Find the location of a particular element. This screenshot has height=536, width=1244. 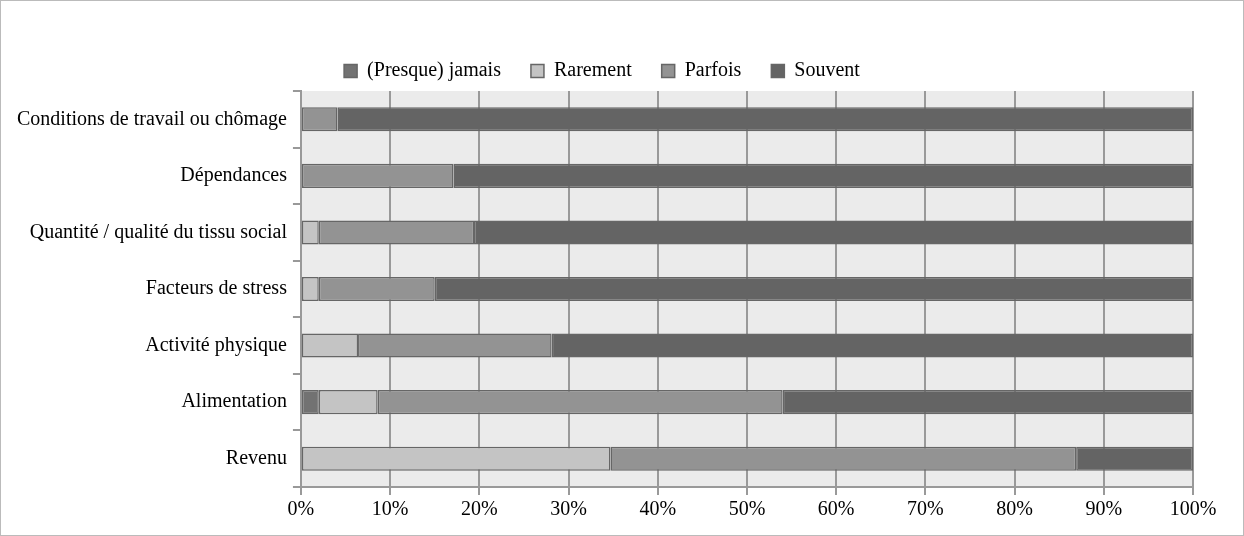

y-tick-label: Alimentation is located at coordinates (234, 400).